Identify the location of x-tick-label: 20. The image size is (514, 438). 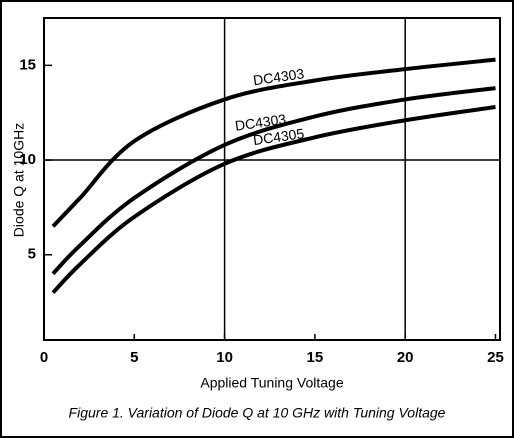
(405, 357).